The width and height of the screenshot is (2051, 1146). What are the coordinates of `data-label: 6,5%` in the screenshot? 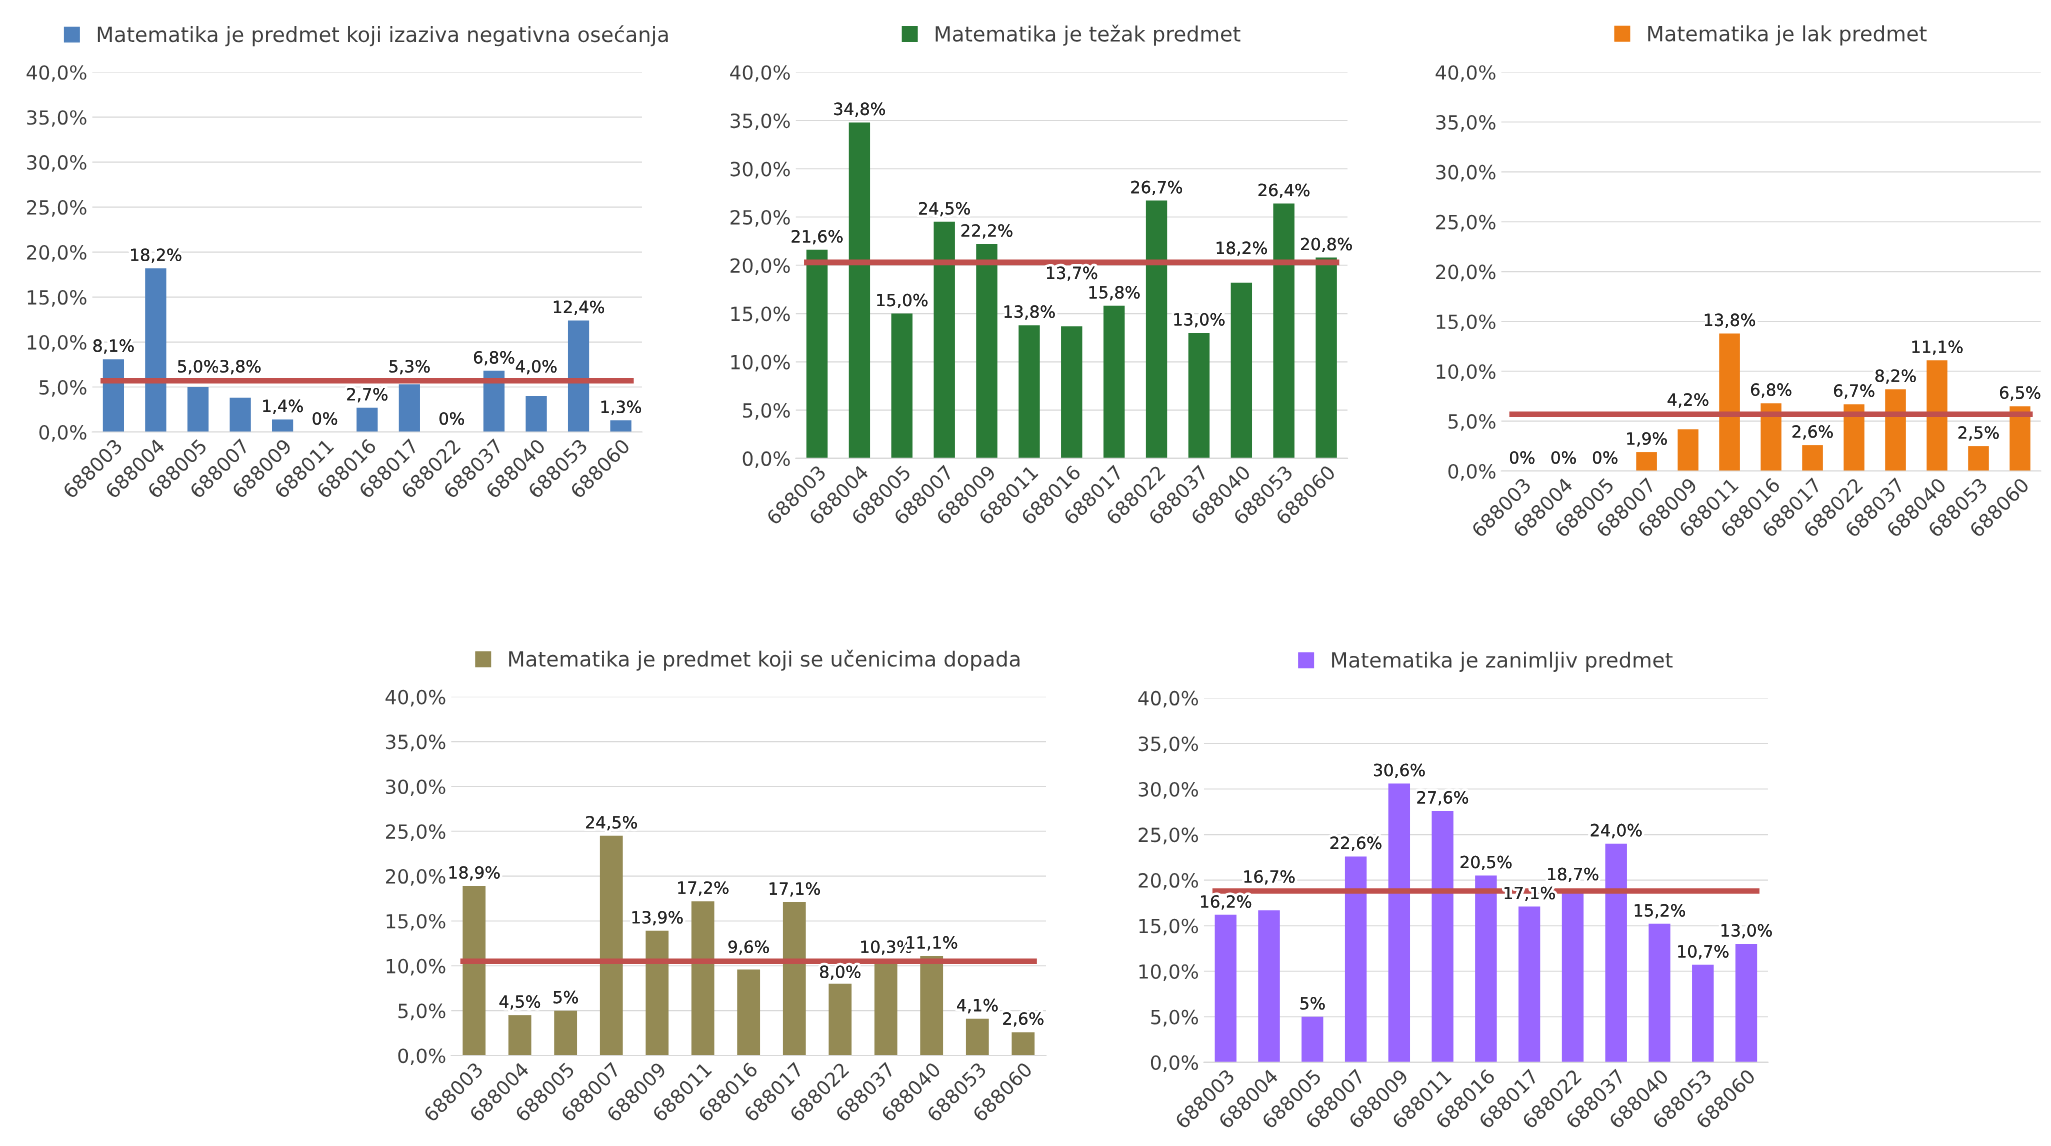 It's located at (2020, 393).